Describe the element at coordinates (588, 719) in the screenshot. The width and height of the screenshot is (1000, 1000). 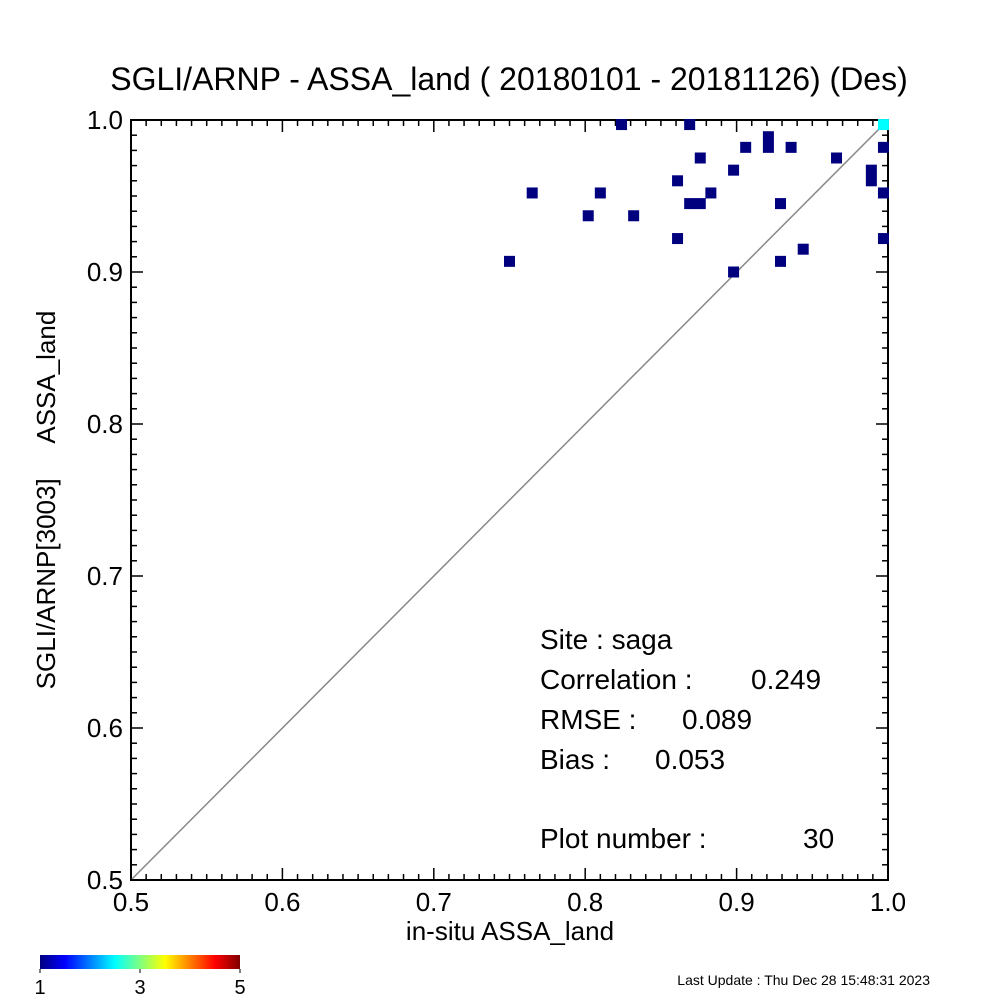
I see `stats-rmse-label: RMSE :` at that location.